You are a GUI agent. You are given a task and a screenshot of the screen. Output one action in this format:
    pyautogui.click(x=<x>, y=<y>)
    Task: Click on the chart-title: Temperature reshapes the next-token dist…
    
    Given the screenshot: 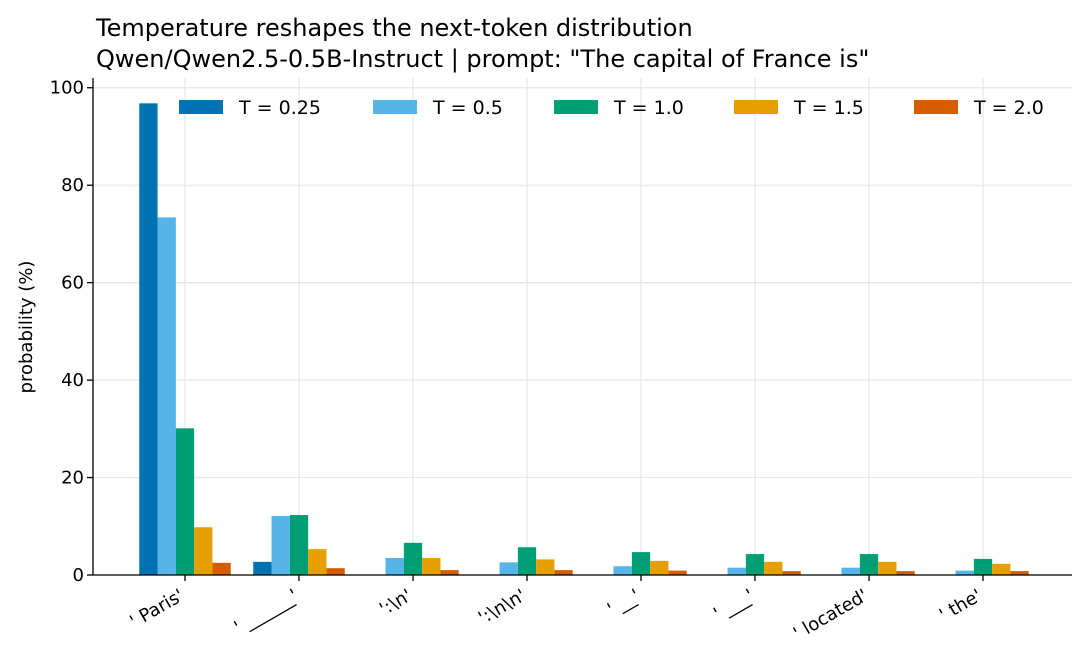 What is the action you would take?
    pyautogui.click(x=394, y=28)
    